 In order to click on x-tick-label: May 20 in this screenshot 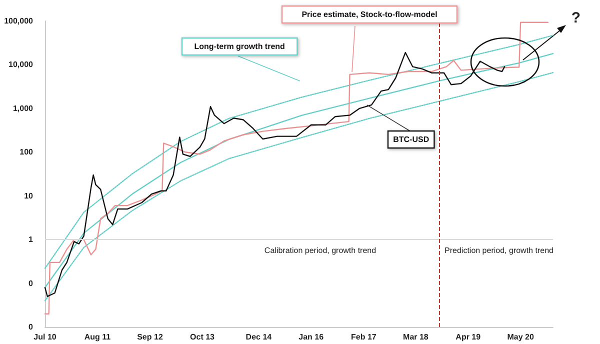, I will do `click(520, 337)`.